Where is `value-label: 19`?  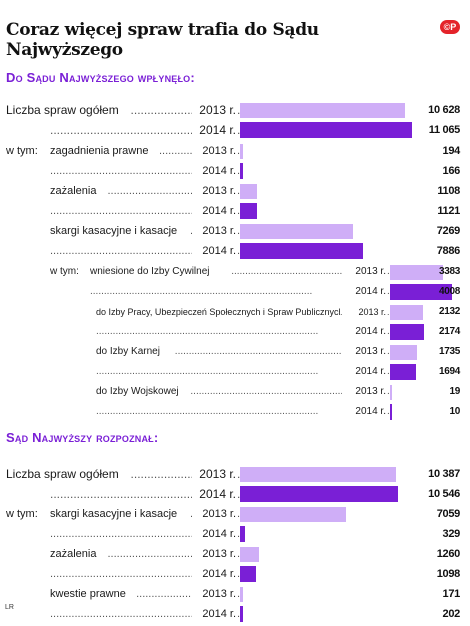 value-label: 19 is located at coordinates (454, 391).